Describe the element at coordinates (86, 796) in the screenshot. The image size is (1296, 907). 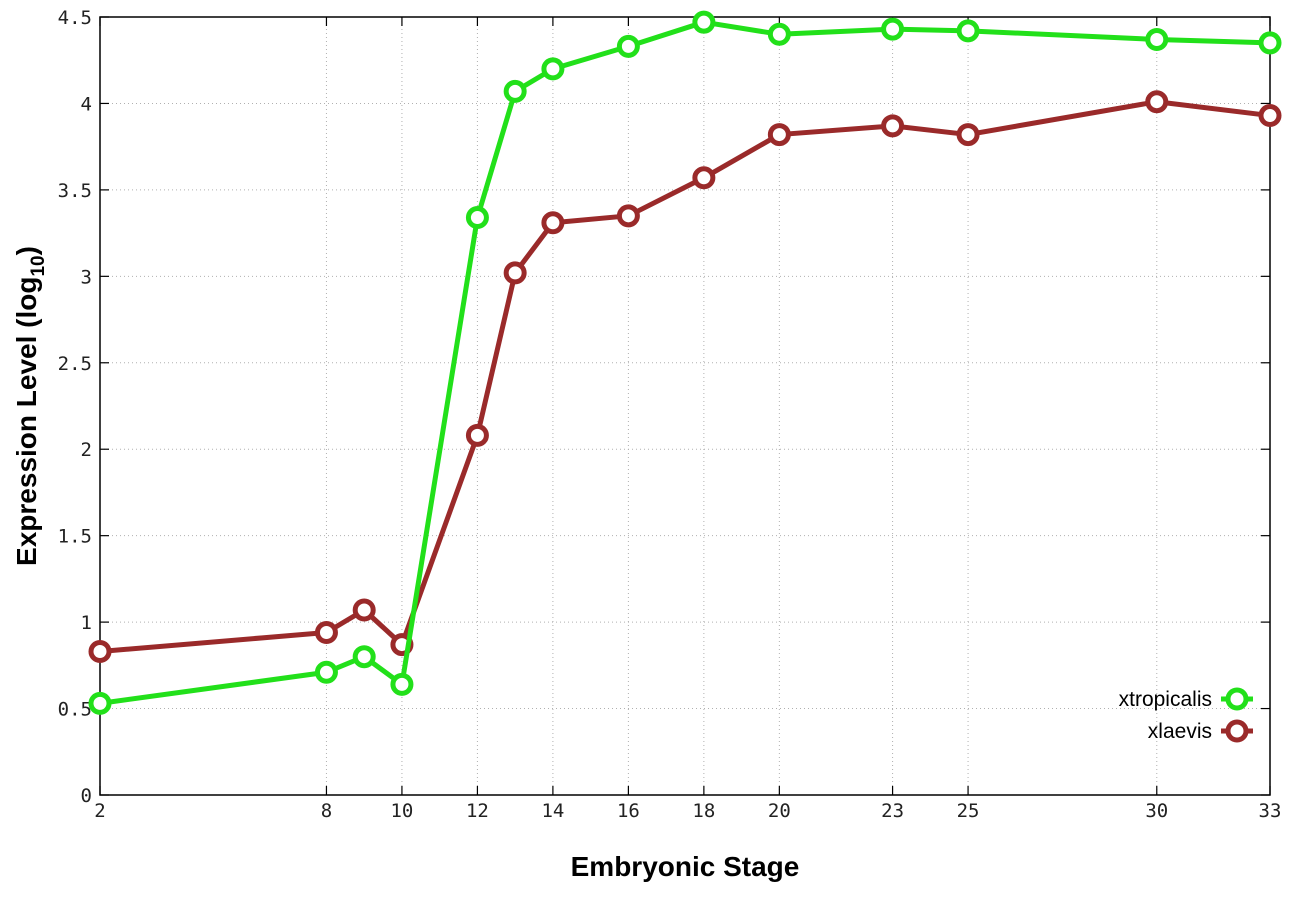
I see `y-tick-label: 0` at that location.